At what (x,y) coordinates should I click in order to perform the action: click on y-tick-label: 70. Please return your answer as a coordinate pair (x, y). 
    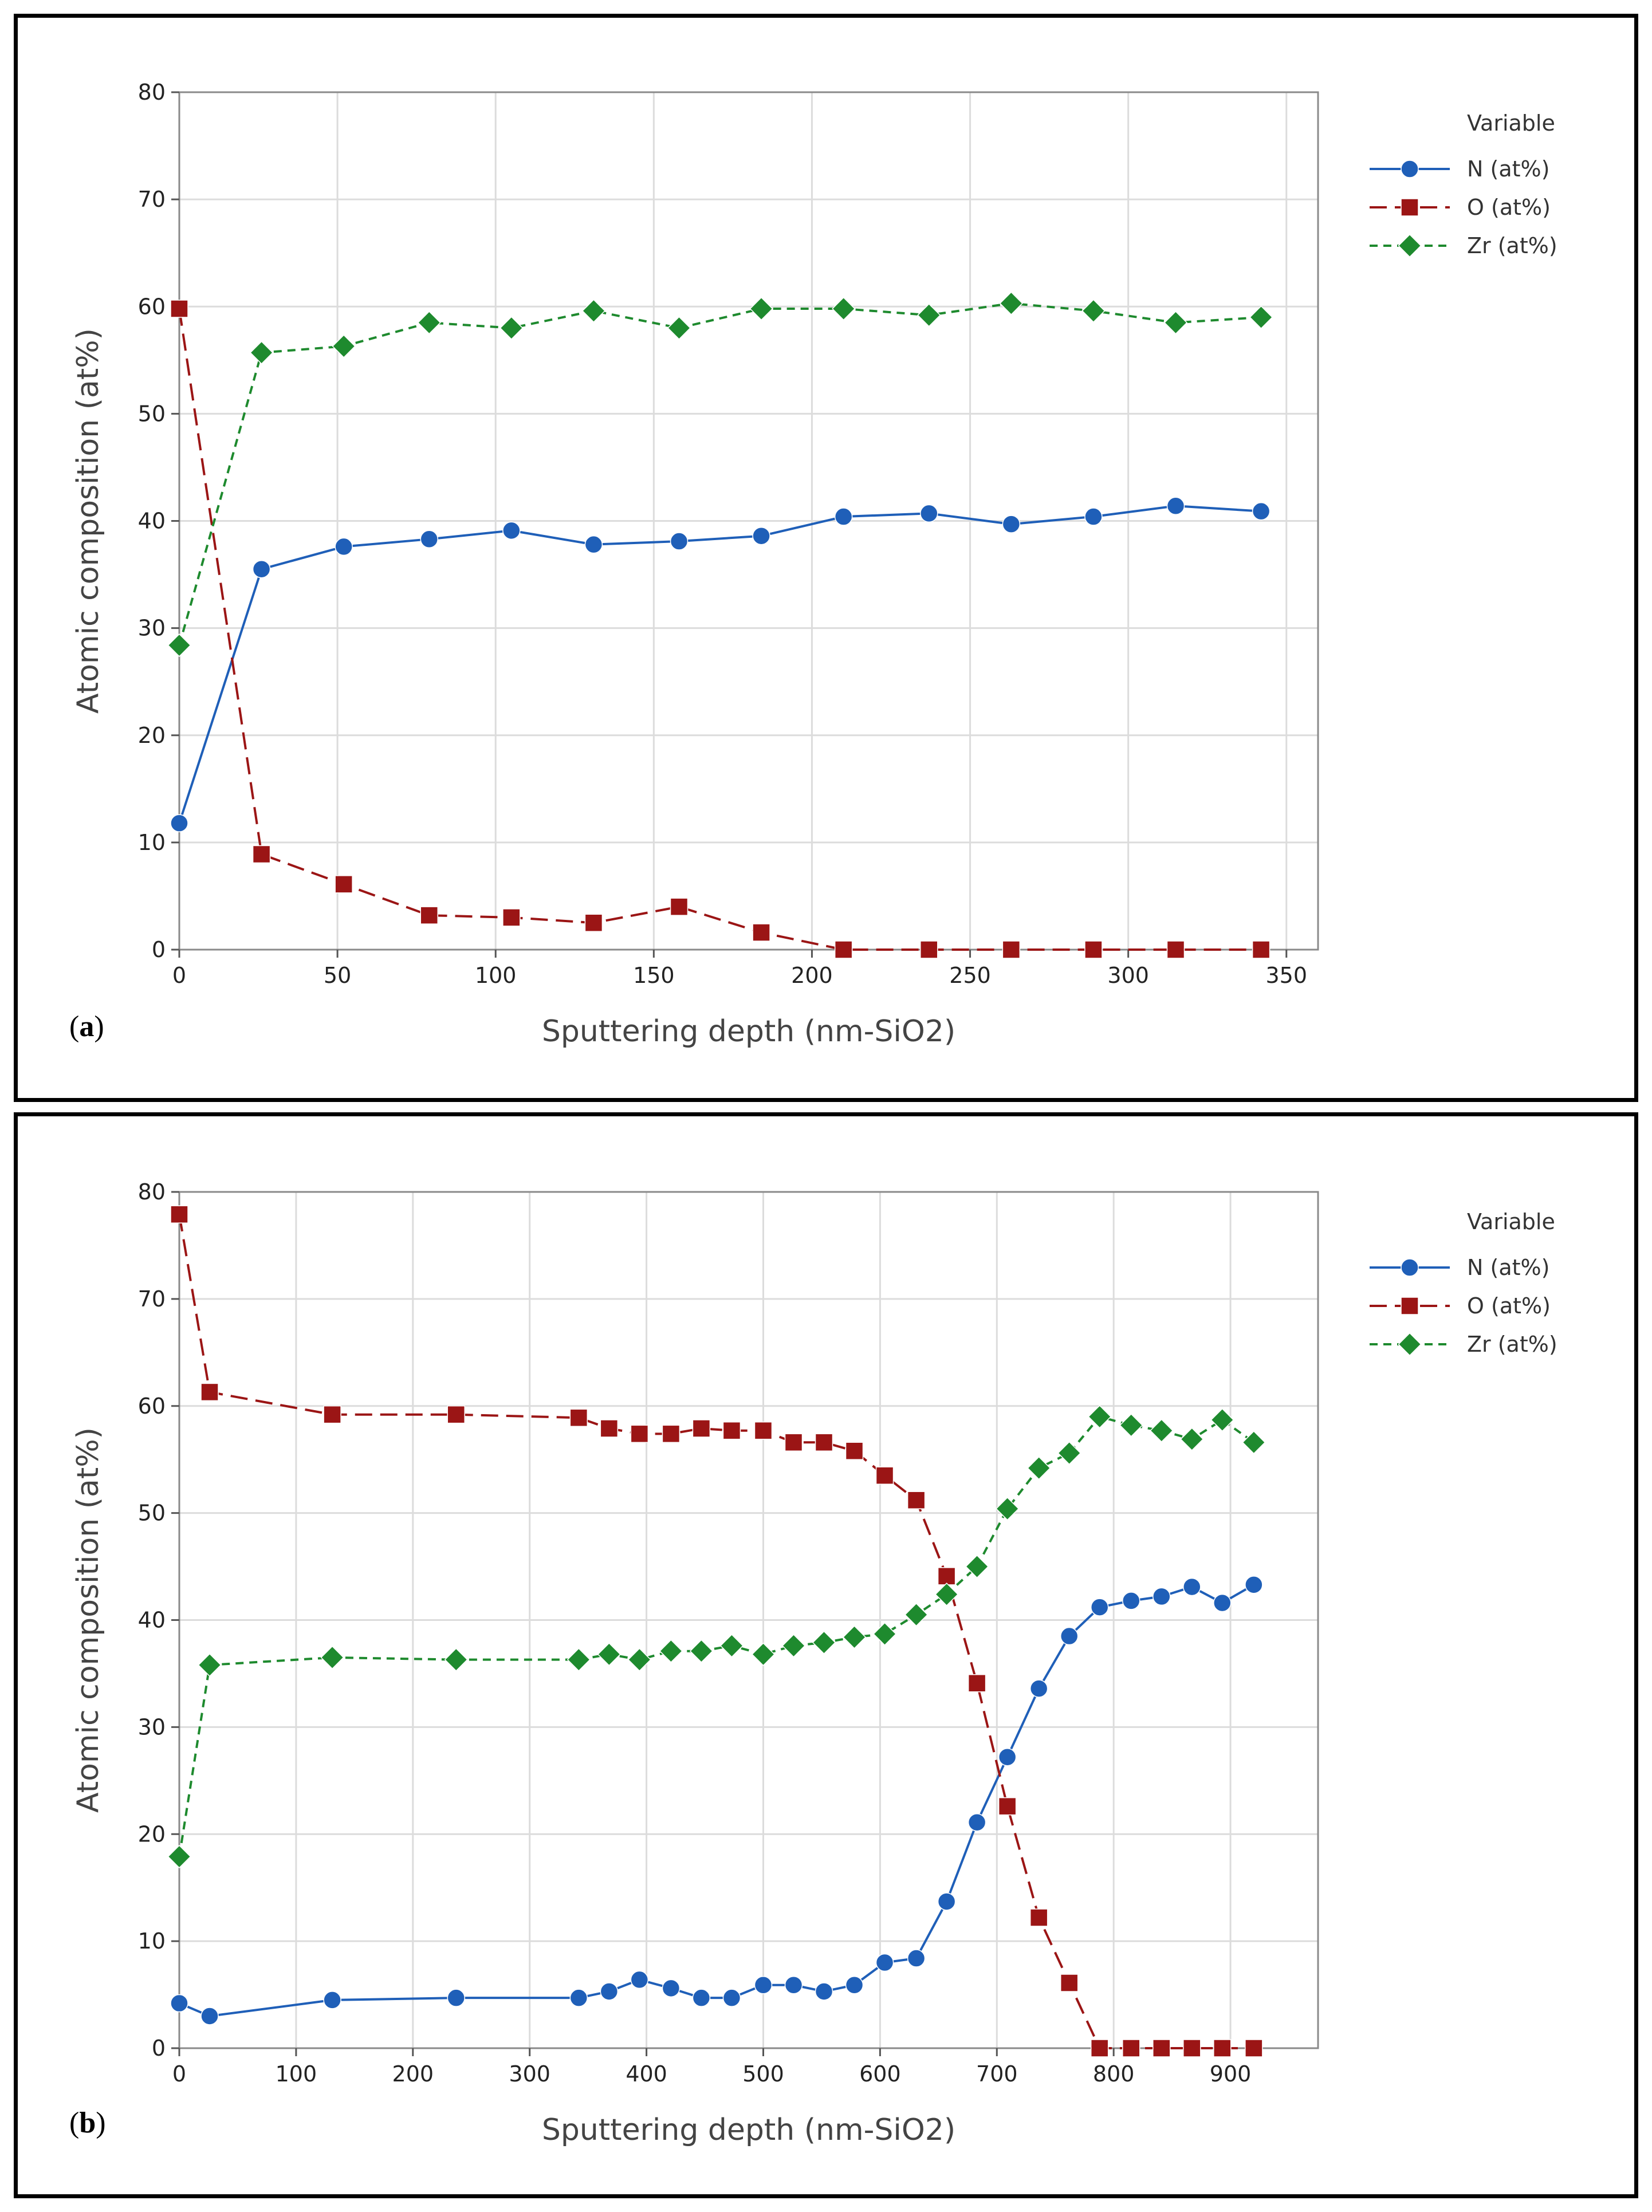
    Looking at the image, I should click on (152, 199).